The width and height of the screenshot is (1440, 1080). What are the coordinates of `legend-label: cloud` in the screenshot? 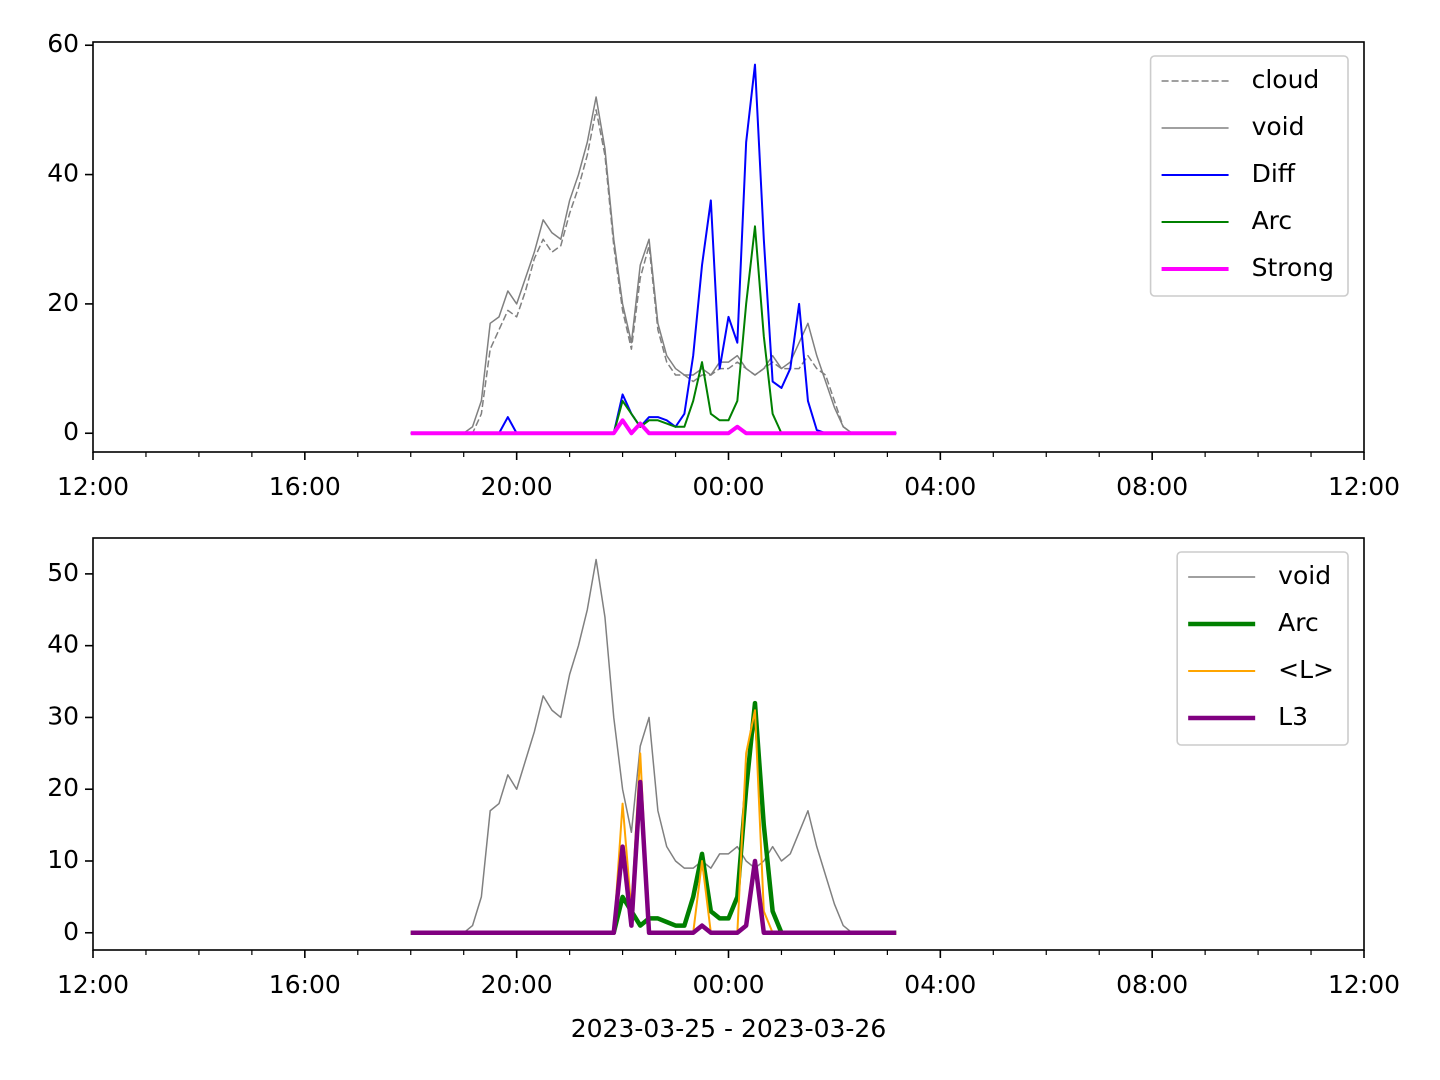 It's located at (1286, 79).